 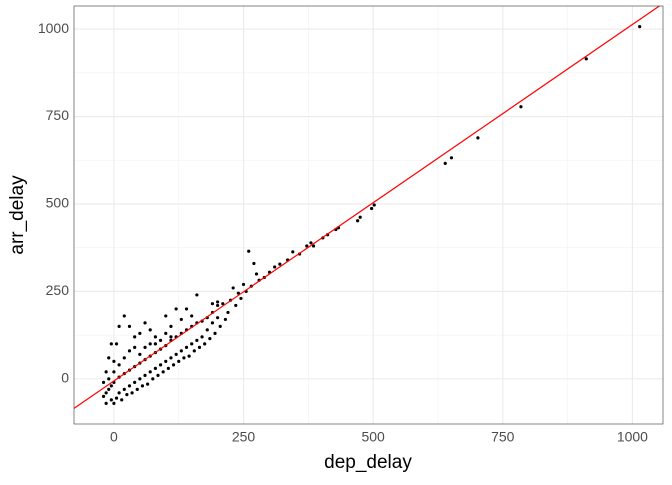 What do you see at coordinates (58, 115) in the screenshot?
I see `y-tick-label: 750` at bounding box center [58, 115].